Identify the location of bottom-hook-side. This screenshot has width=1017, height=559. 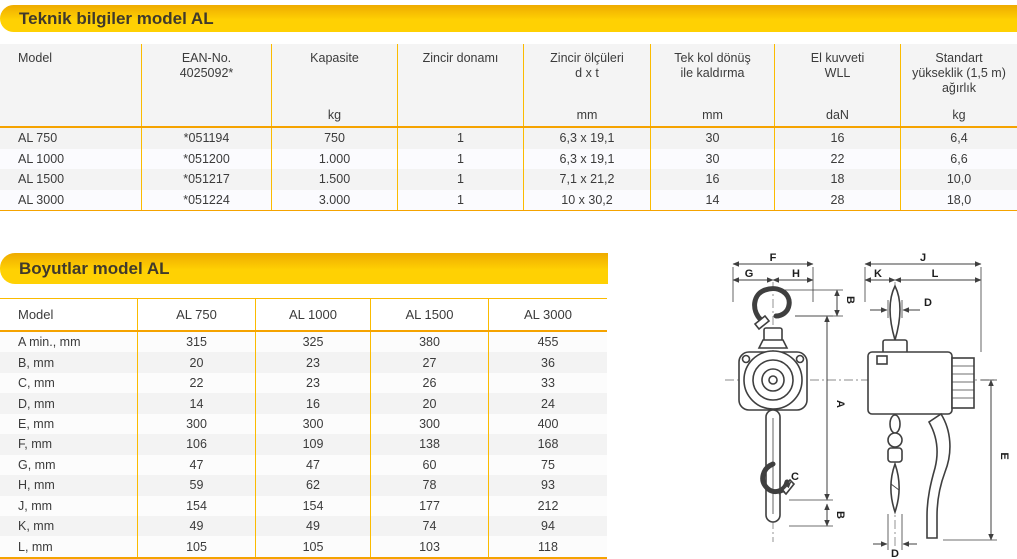
(895, 488).